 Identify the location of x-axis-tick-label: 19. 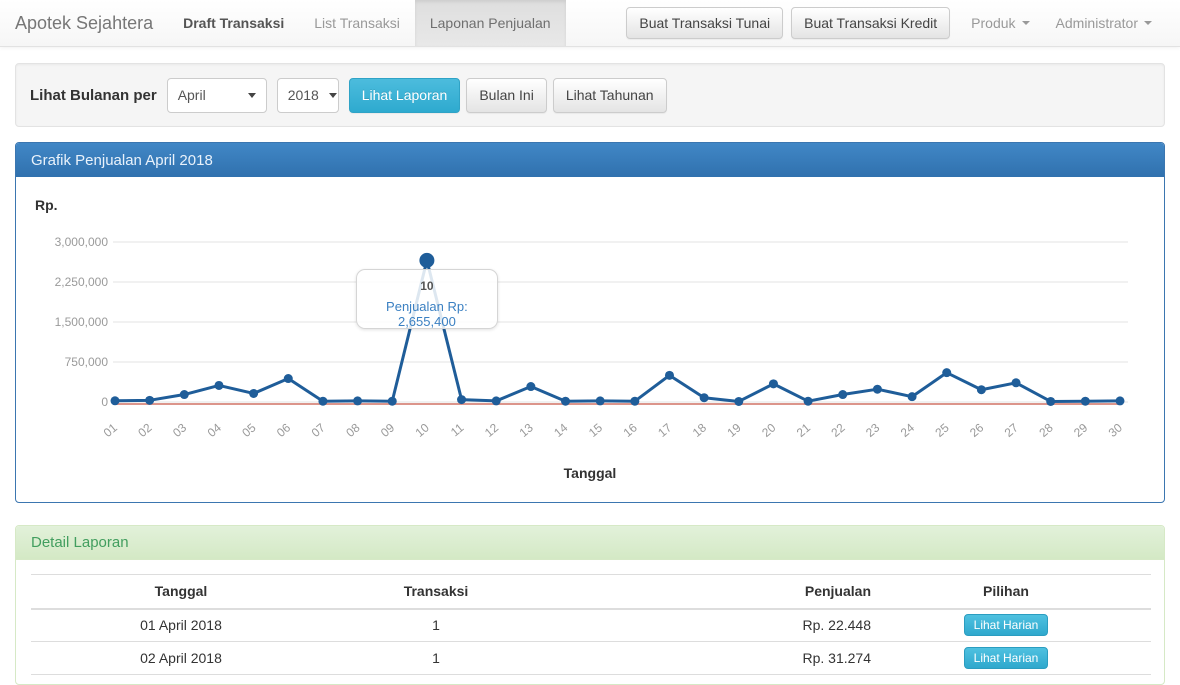
(733, 430).